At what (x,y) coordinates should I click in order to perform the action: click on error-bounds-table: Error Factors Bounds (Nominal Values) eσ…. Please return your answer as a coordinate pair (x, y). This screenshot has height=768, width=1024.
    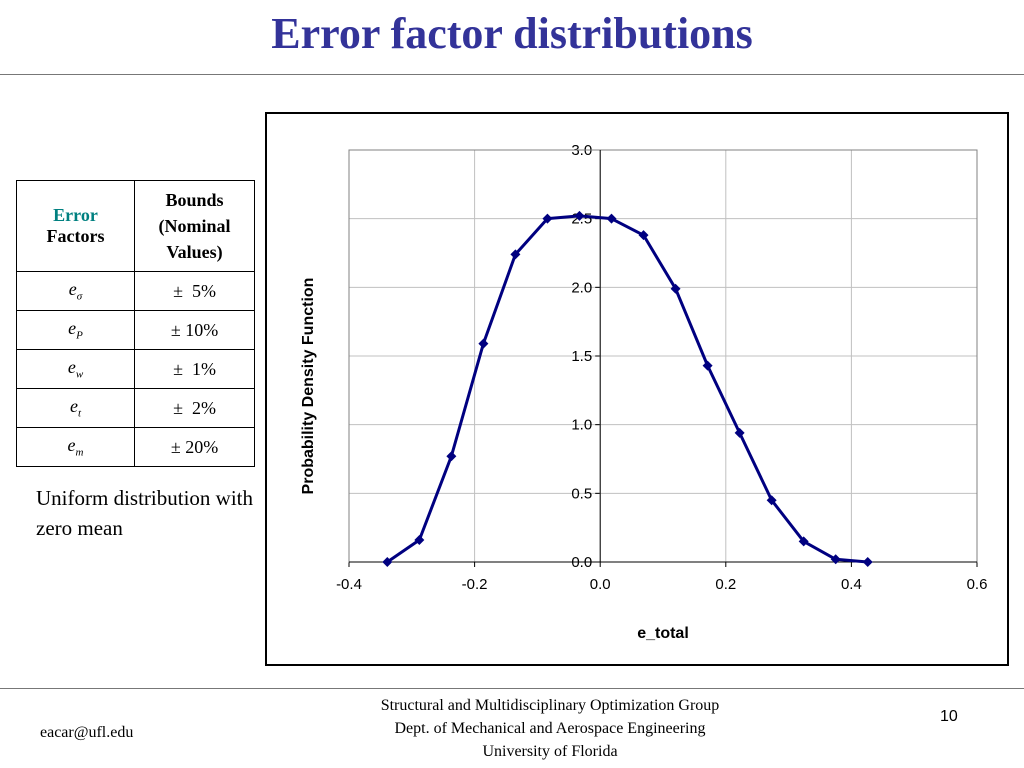
    Looking at the image, I should click on (135, 323).